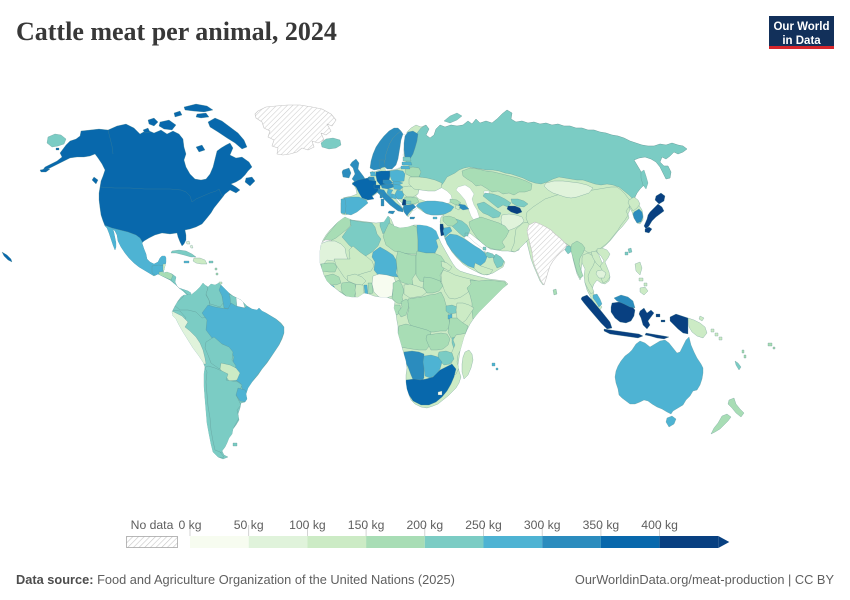  What do you see at coordinates (542, 525) in the screenshot?
I see `svg-text: 300 kg` at bounding box center [542, 525].